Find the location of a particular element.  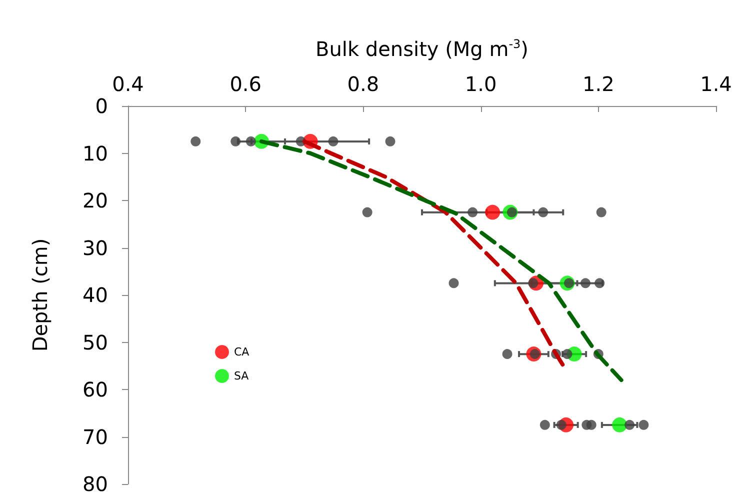

y-tick-label: 10 is located at coordinates (95, 153).